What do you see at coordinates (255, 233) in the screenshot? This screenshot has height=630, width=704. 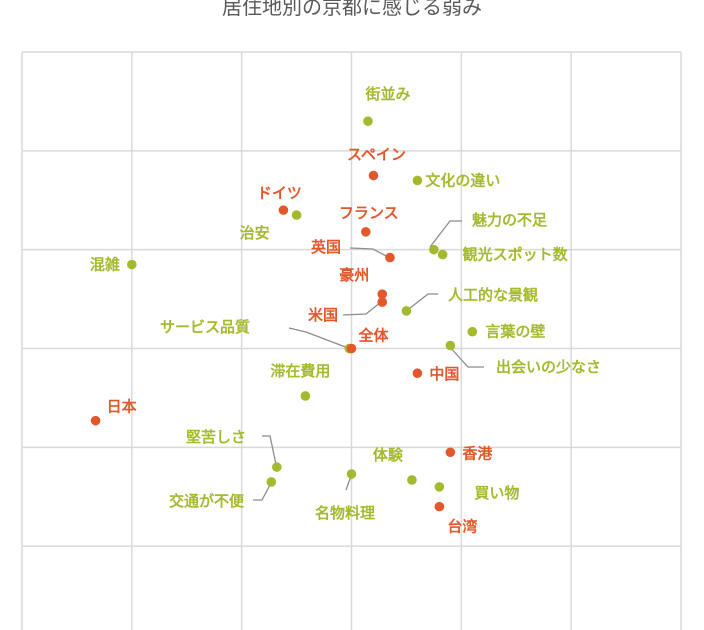 I see `item-label: 治安` at bounding box center [255, 233].